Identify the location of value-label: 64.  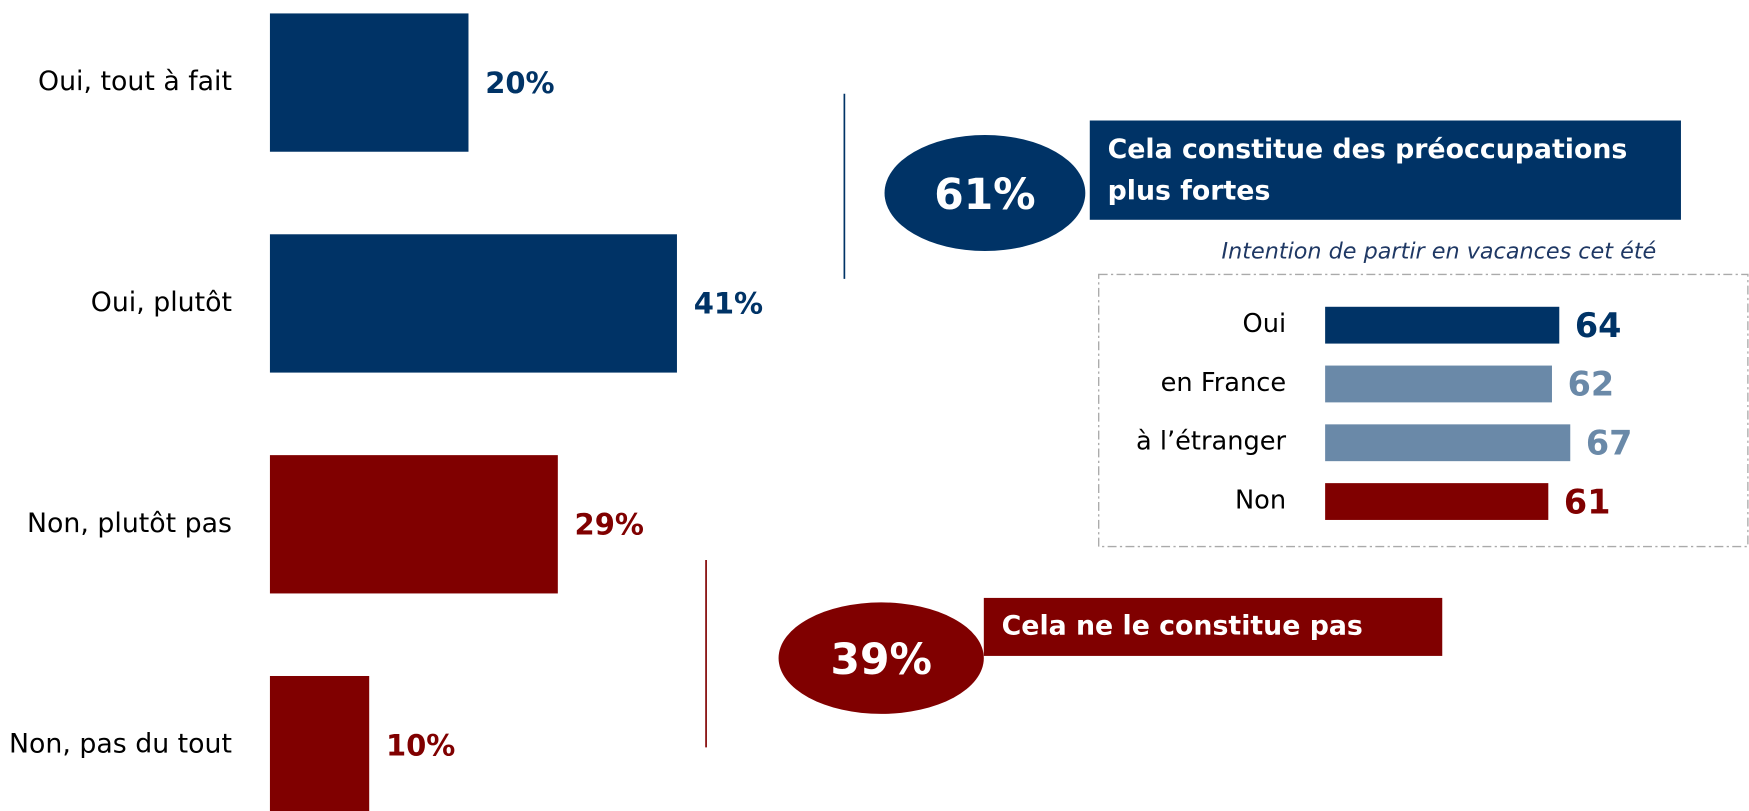
(1598, 325).